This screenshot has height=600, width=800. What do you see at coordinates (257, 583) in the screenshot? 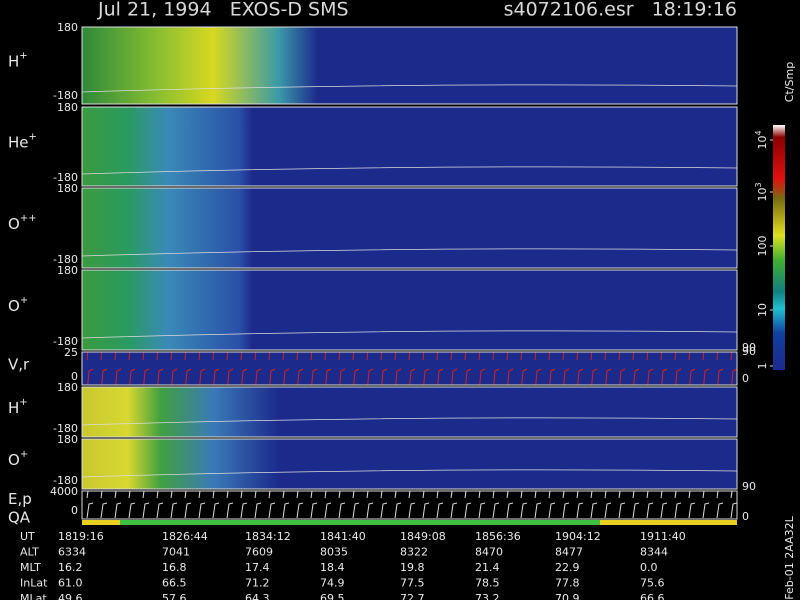
I see `footer-value: 71.2` at bounding box center [257, 583].